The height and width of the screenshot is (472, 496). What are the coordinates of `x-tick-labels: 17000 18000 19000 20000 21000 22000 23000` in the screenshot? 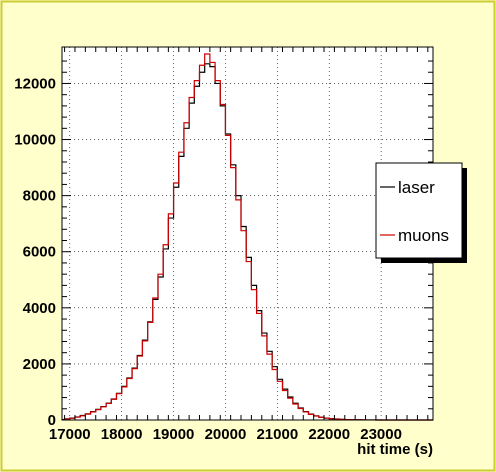 It's located at (225, 434).